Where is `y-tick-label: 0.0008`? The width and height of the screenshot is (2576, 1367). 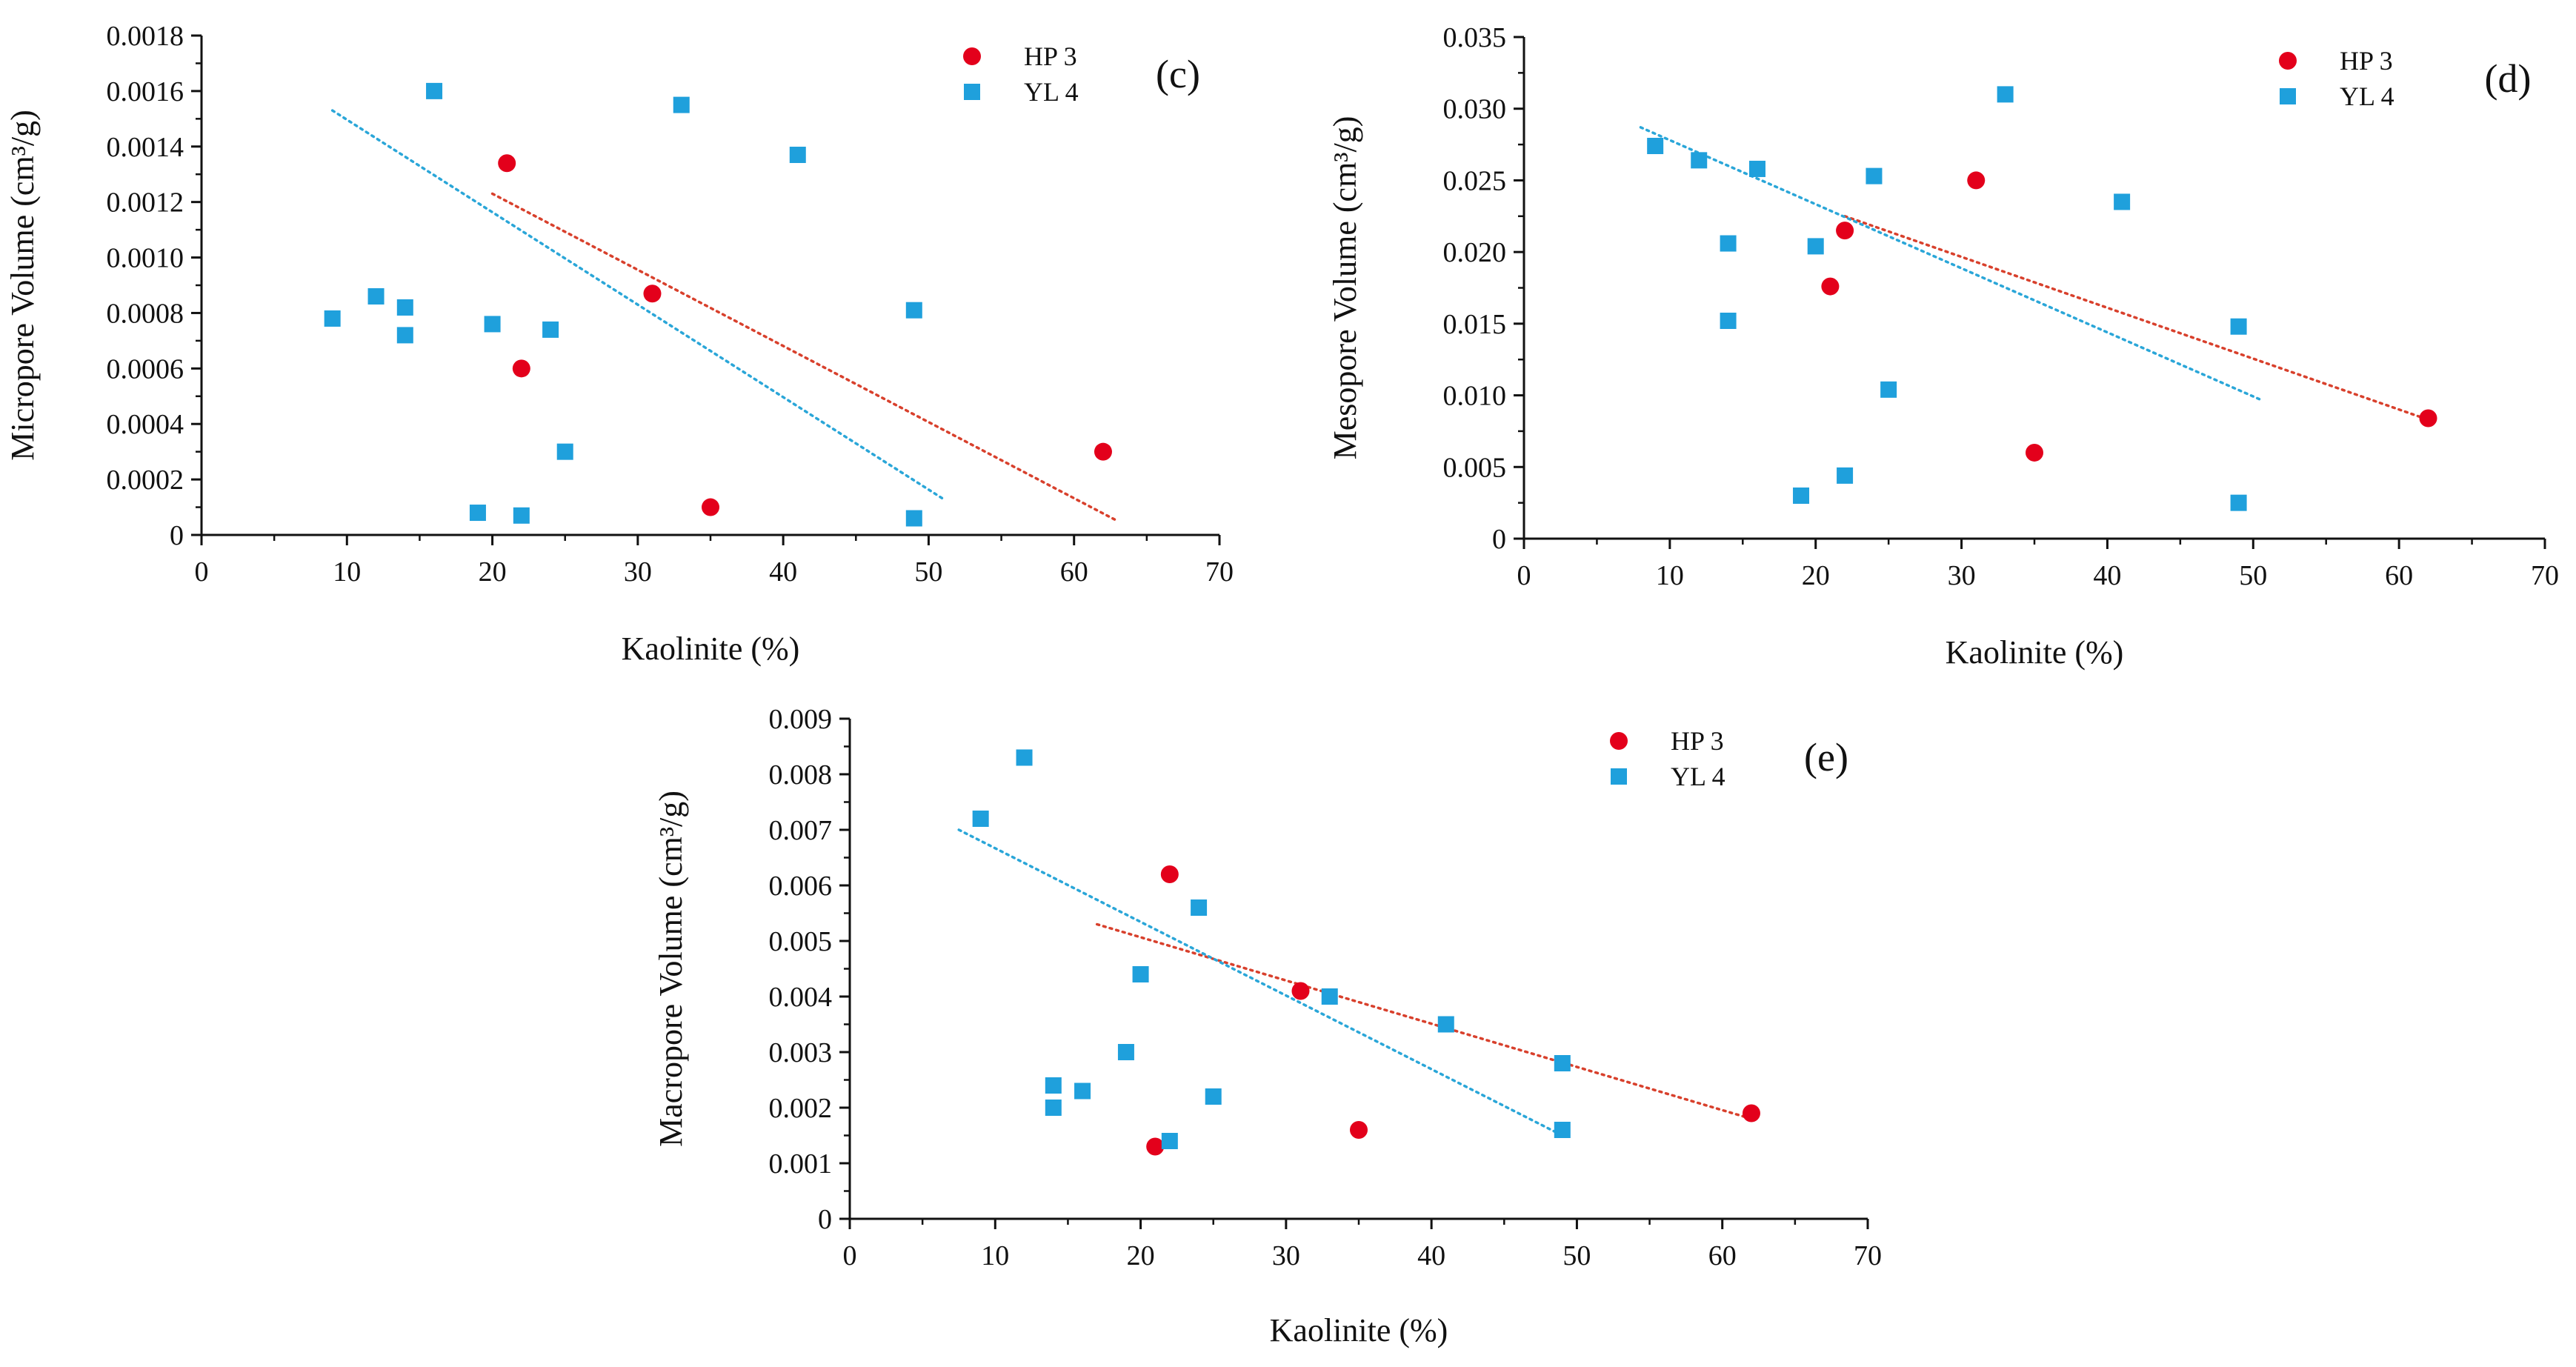
y-tick-label: 0.0008 is located at coordinates (145, 313).